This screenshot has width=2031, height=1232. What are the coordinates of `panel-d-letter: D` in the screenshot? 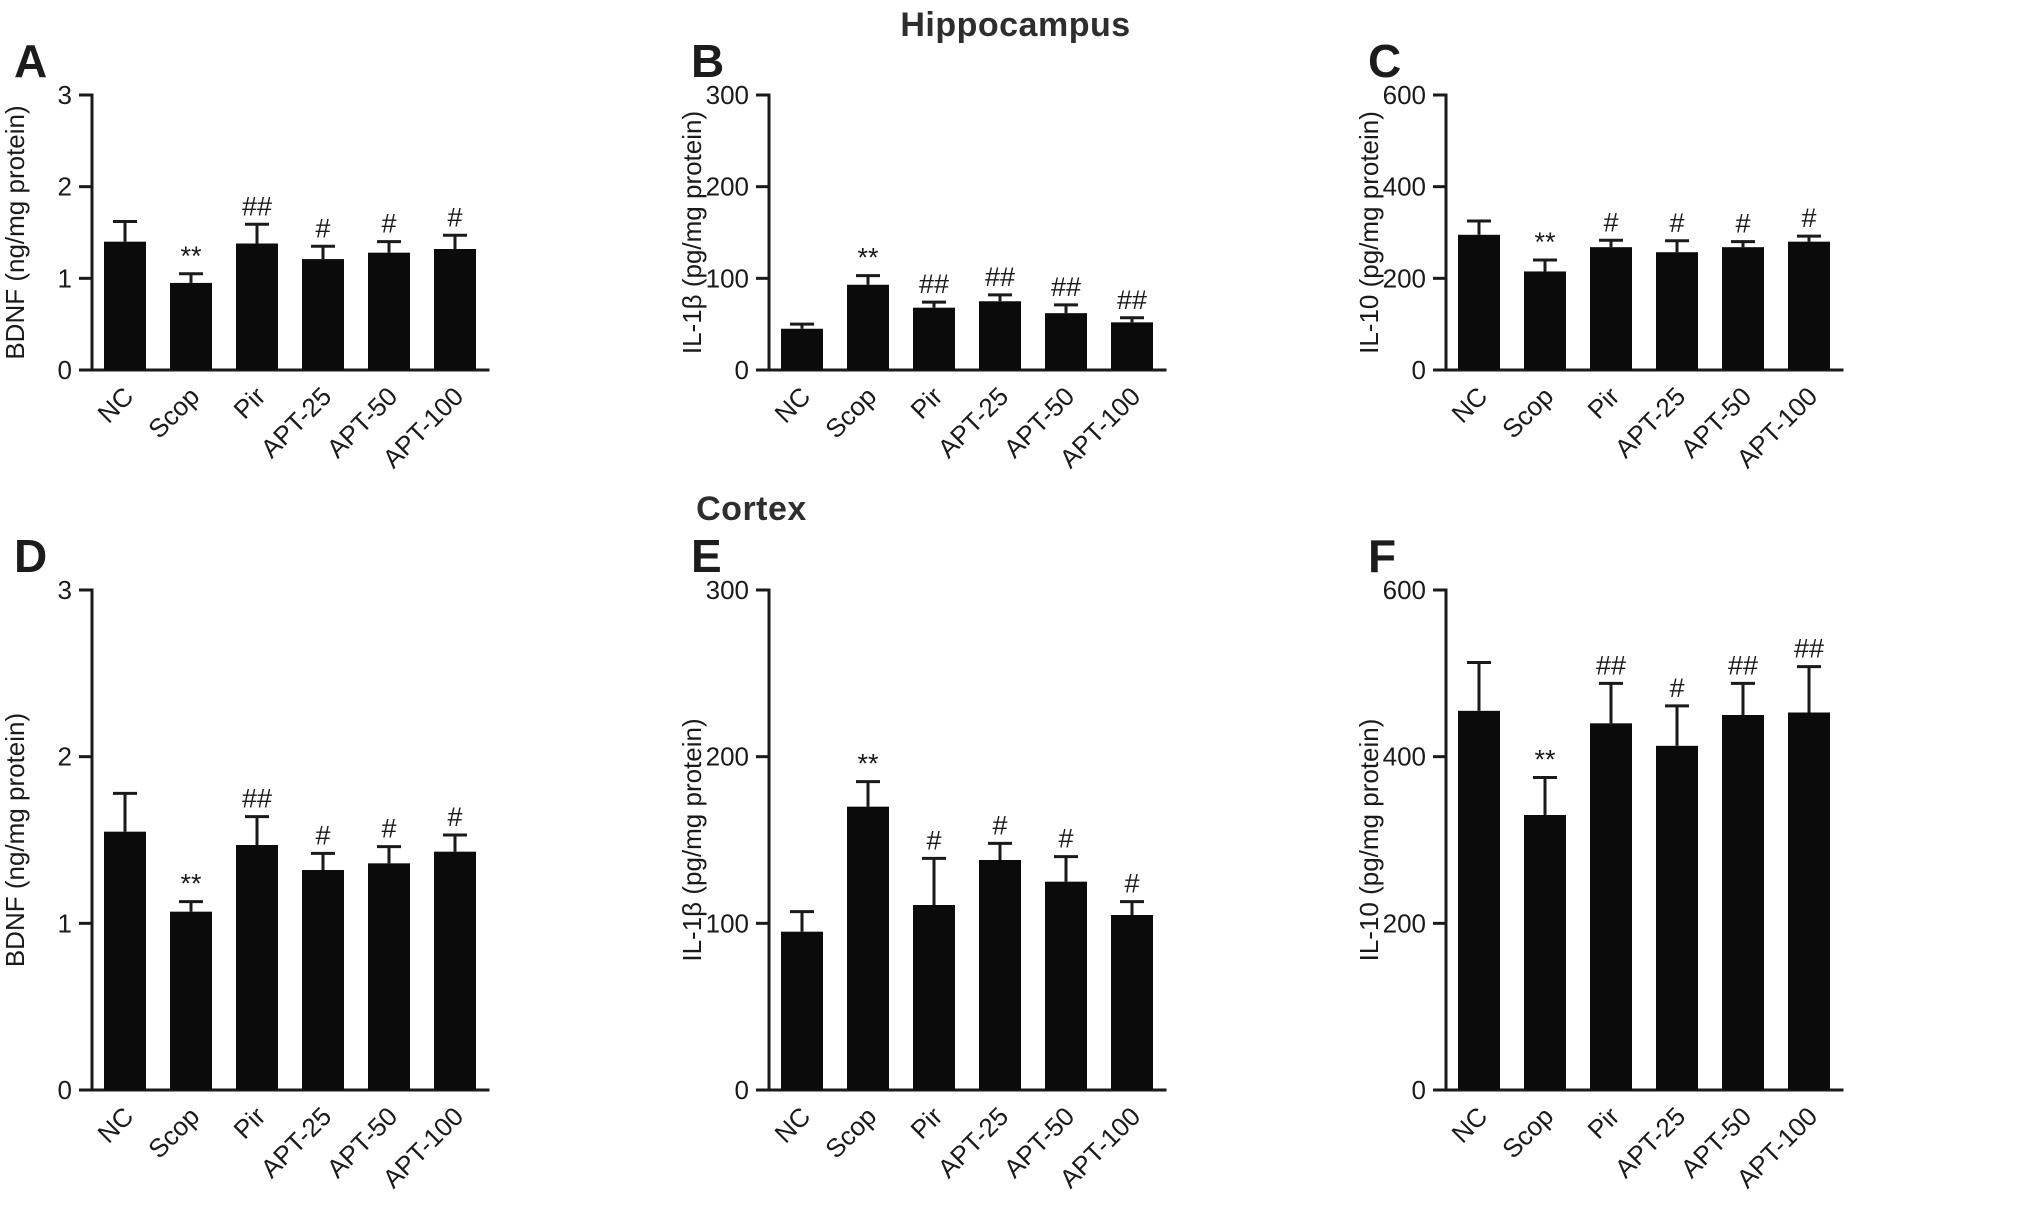 It's located at (31, 556).